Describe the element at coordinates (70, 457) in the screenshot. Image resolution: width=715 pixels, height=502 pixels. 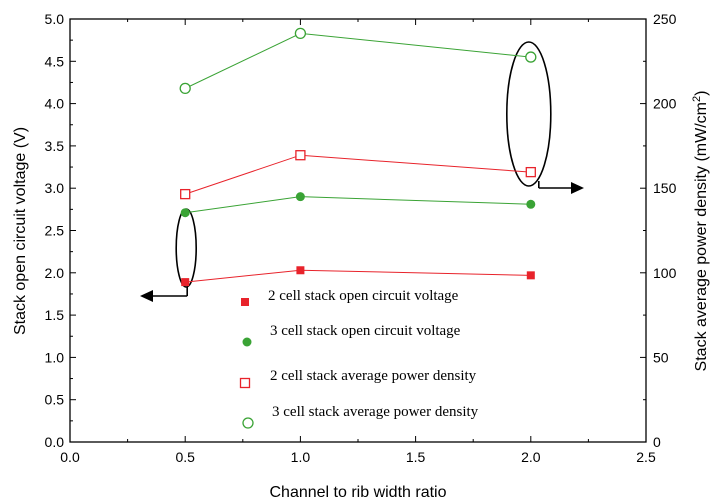
I see `x-tick-label: 0.0` at that location.